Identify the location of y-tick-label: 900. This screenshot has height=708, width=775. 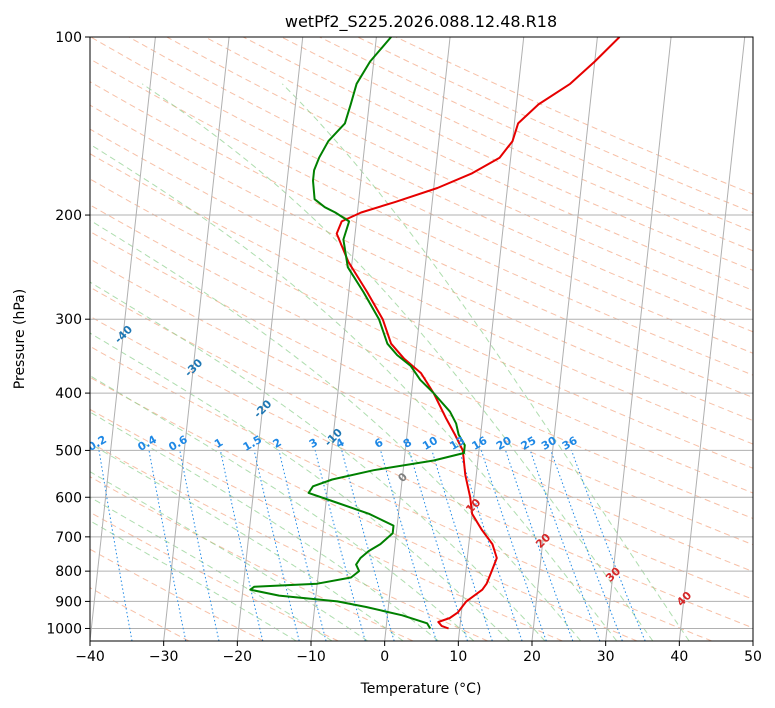
(68, 602).